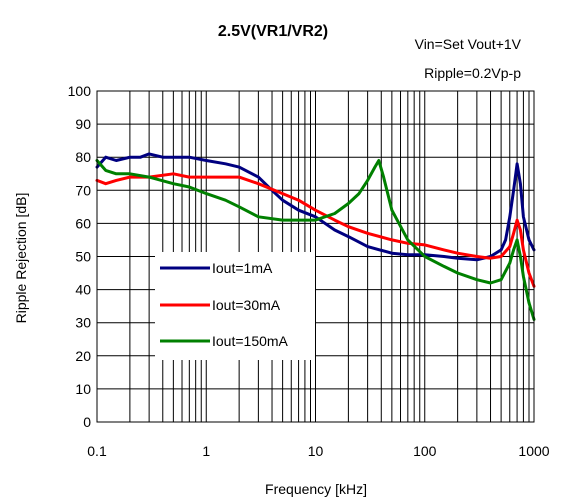 The width and height of the screenshot is (566, 503). I want to click on x-tick-label: 100, so click(425, 451).